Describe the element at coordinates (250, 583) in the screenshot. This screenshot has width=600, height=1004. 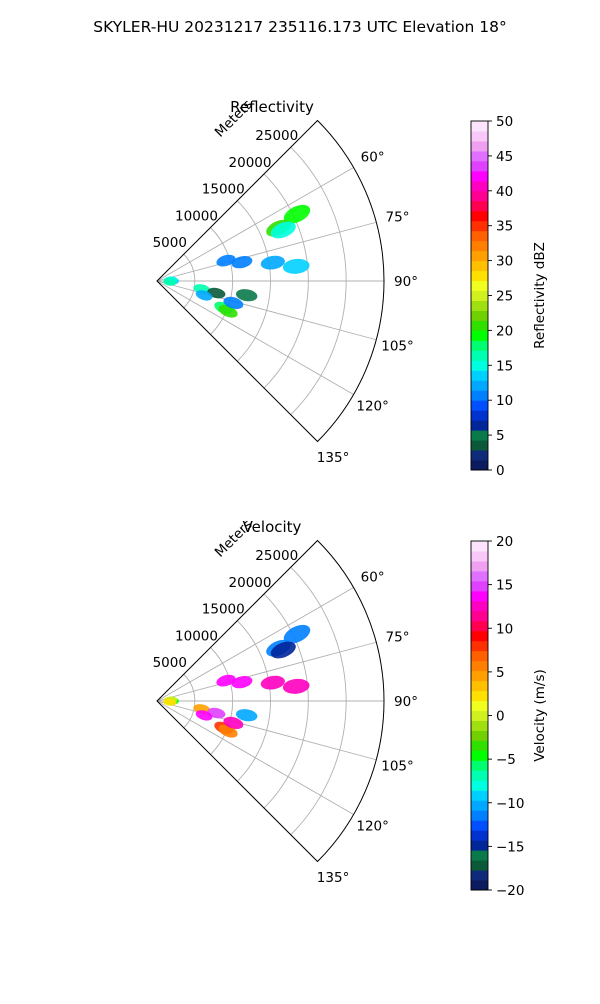
I see `velocity-range-tick-3: 20000` at that location.